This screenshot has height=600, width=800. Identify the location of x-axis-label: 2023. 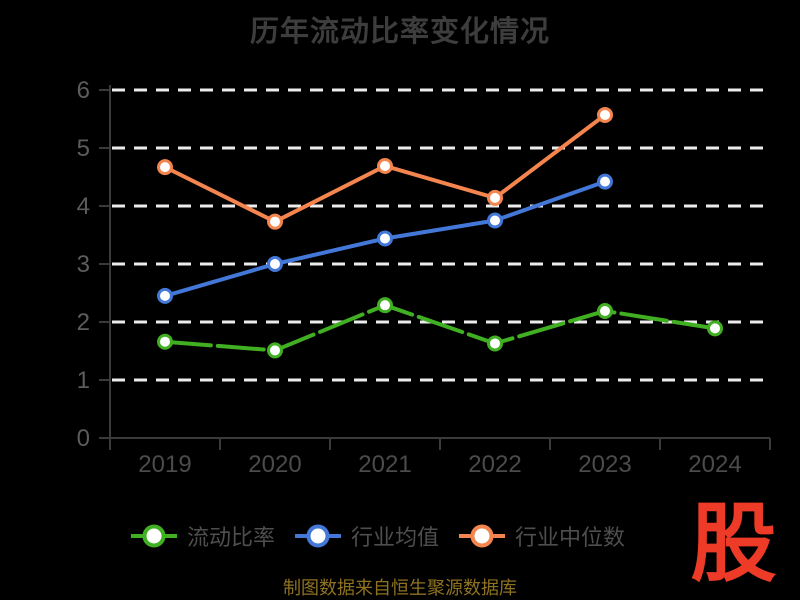
(604, 464).